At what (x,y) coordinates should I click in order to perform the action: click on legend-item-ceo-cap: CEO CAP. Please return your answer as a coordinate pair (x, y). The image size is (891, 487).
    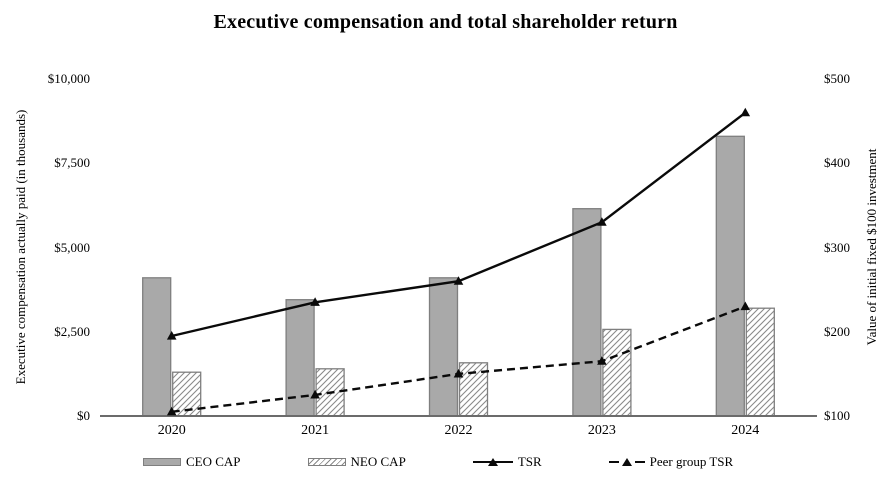
    Looking at the image, I should click on (192, 462).